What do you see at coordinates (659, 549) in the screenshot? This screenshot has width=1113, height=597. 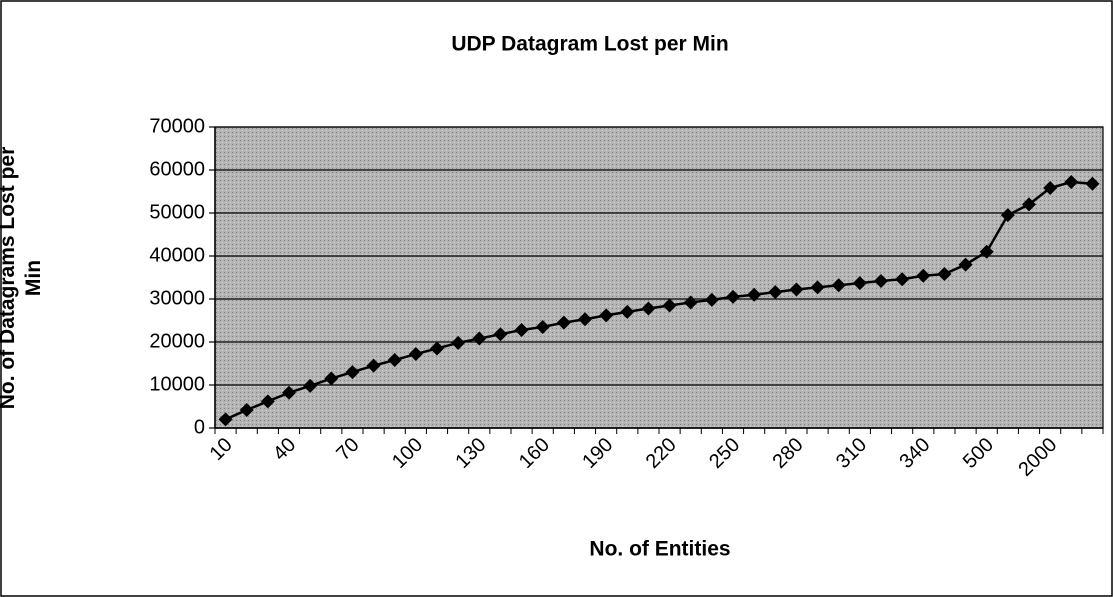 I see `x-axis-label: No. of Entities` at bounding box center [659, 549].